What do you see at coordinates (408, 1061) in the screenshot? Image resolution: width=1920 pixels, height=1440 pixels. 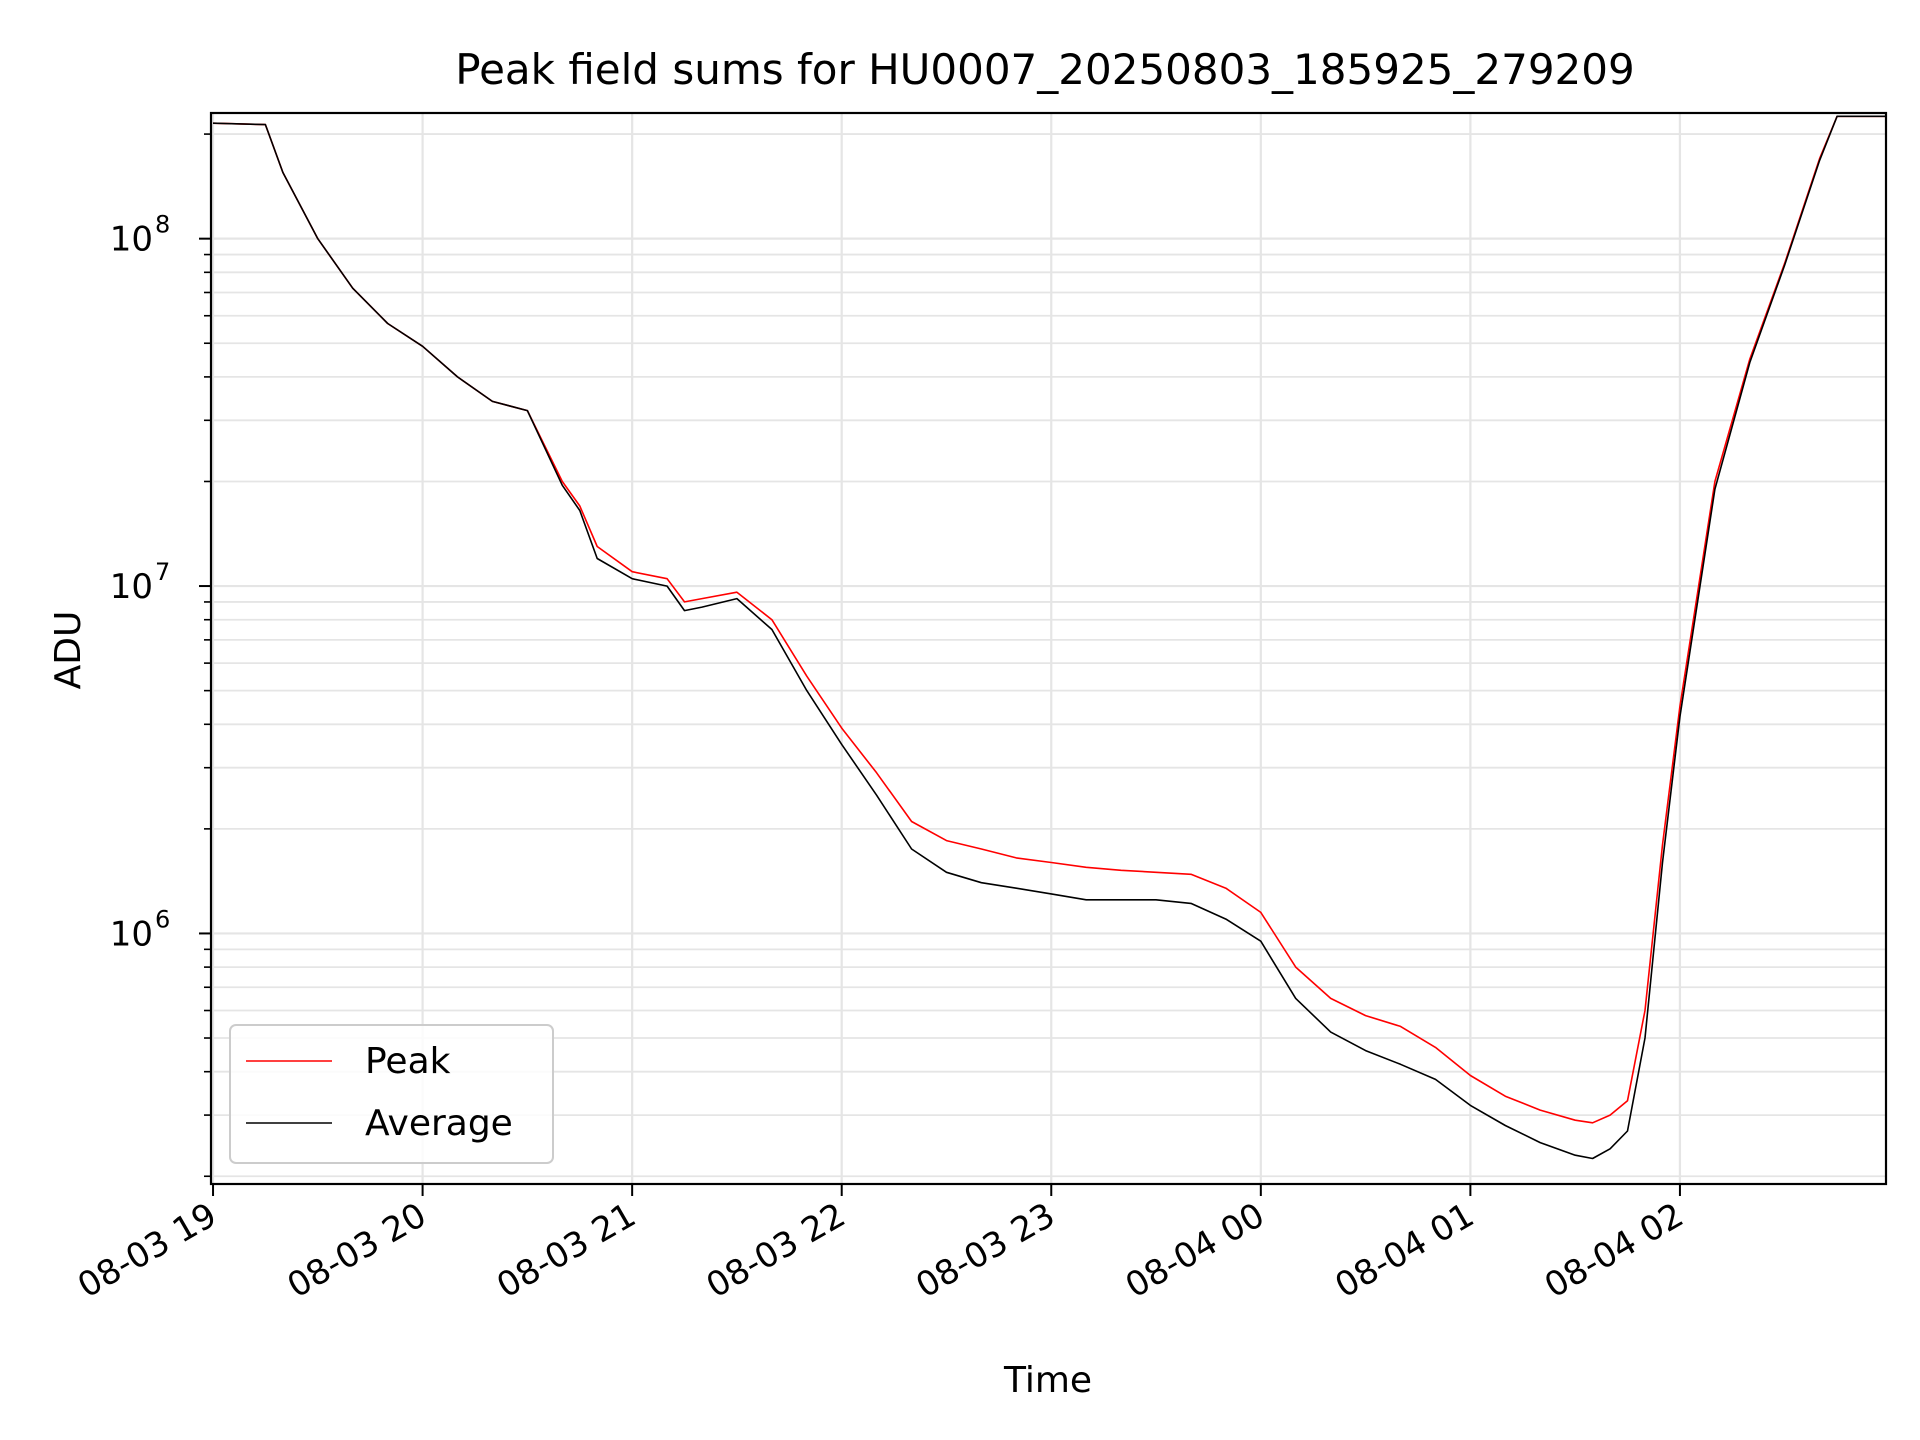 I see `legend-label-peak: Peak` at bounding box center [408, 1061].